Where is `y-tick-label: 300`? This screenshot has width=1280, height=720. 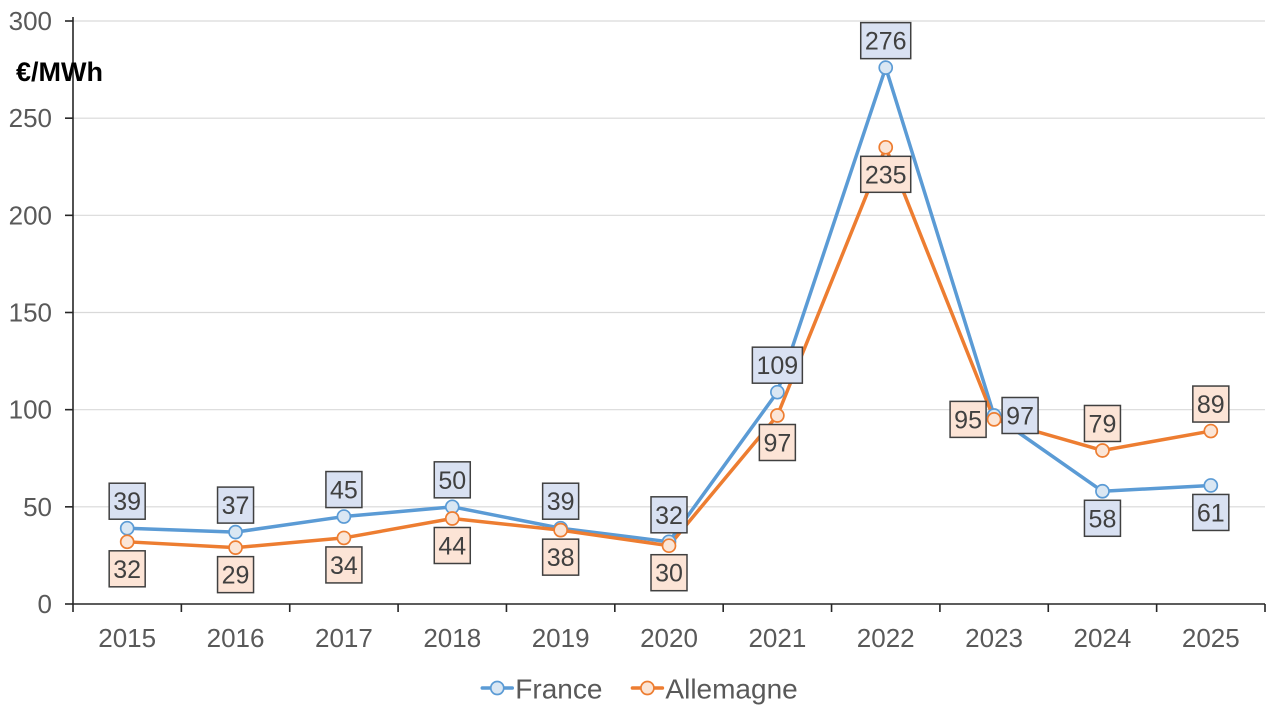
y-tick-label: 300 is located at coordinates (30, 21).